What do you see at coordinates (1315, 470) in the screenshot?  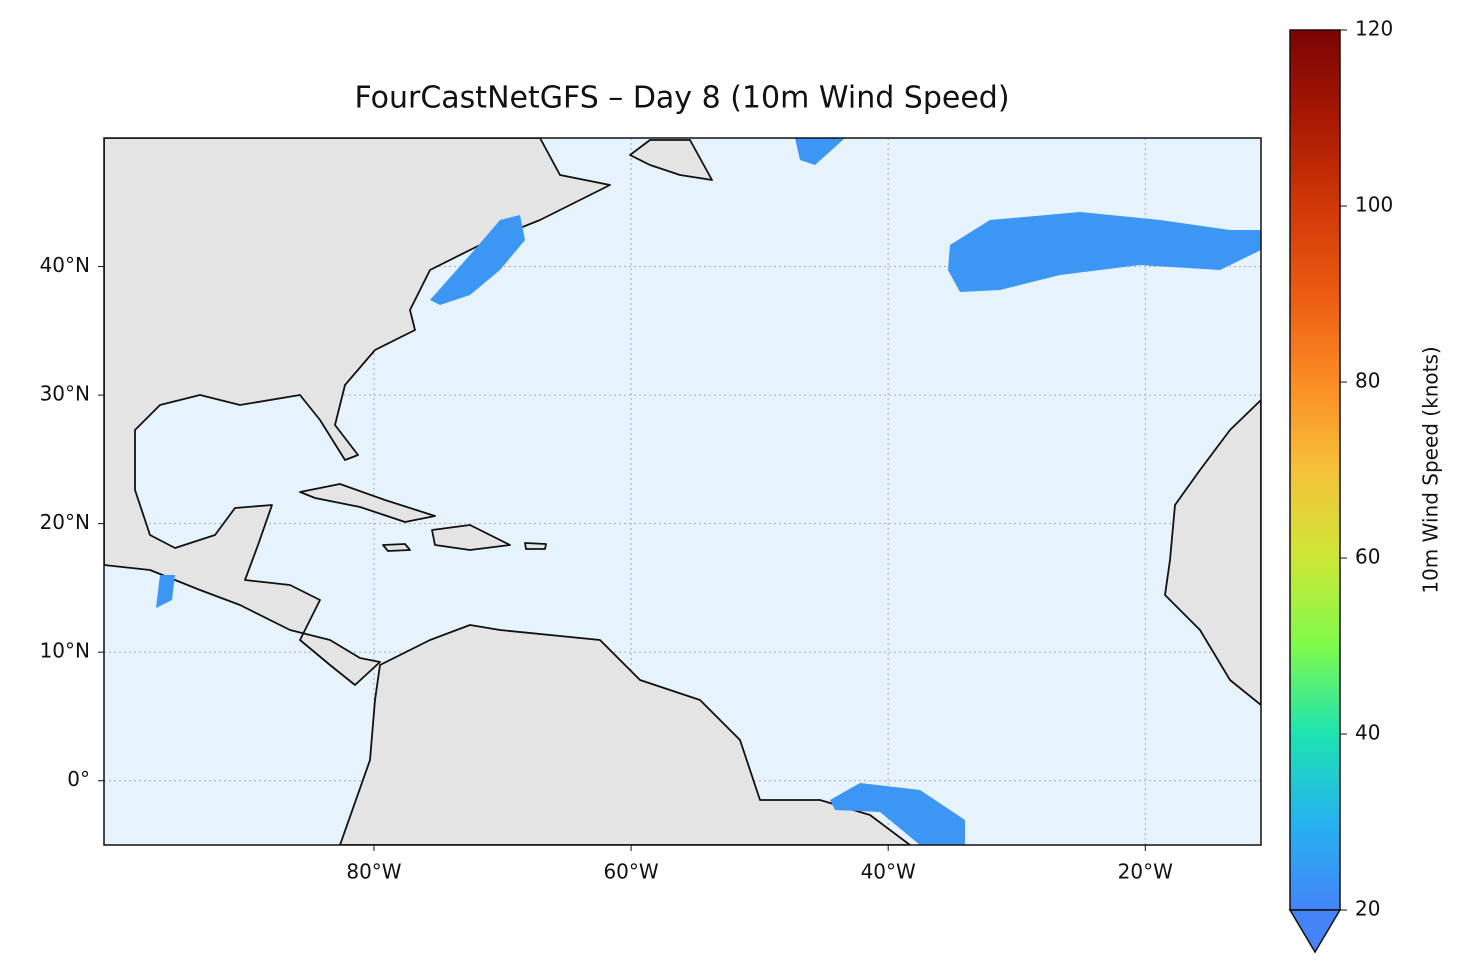 I see `colorbar` at bounding box center [1315, 470].